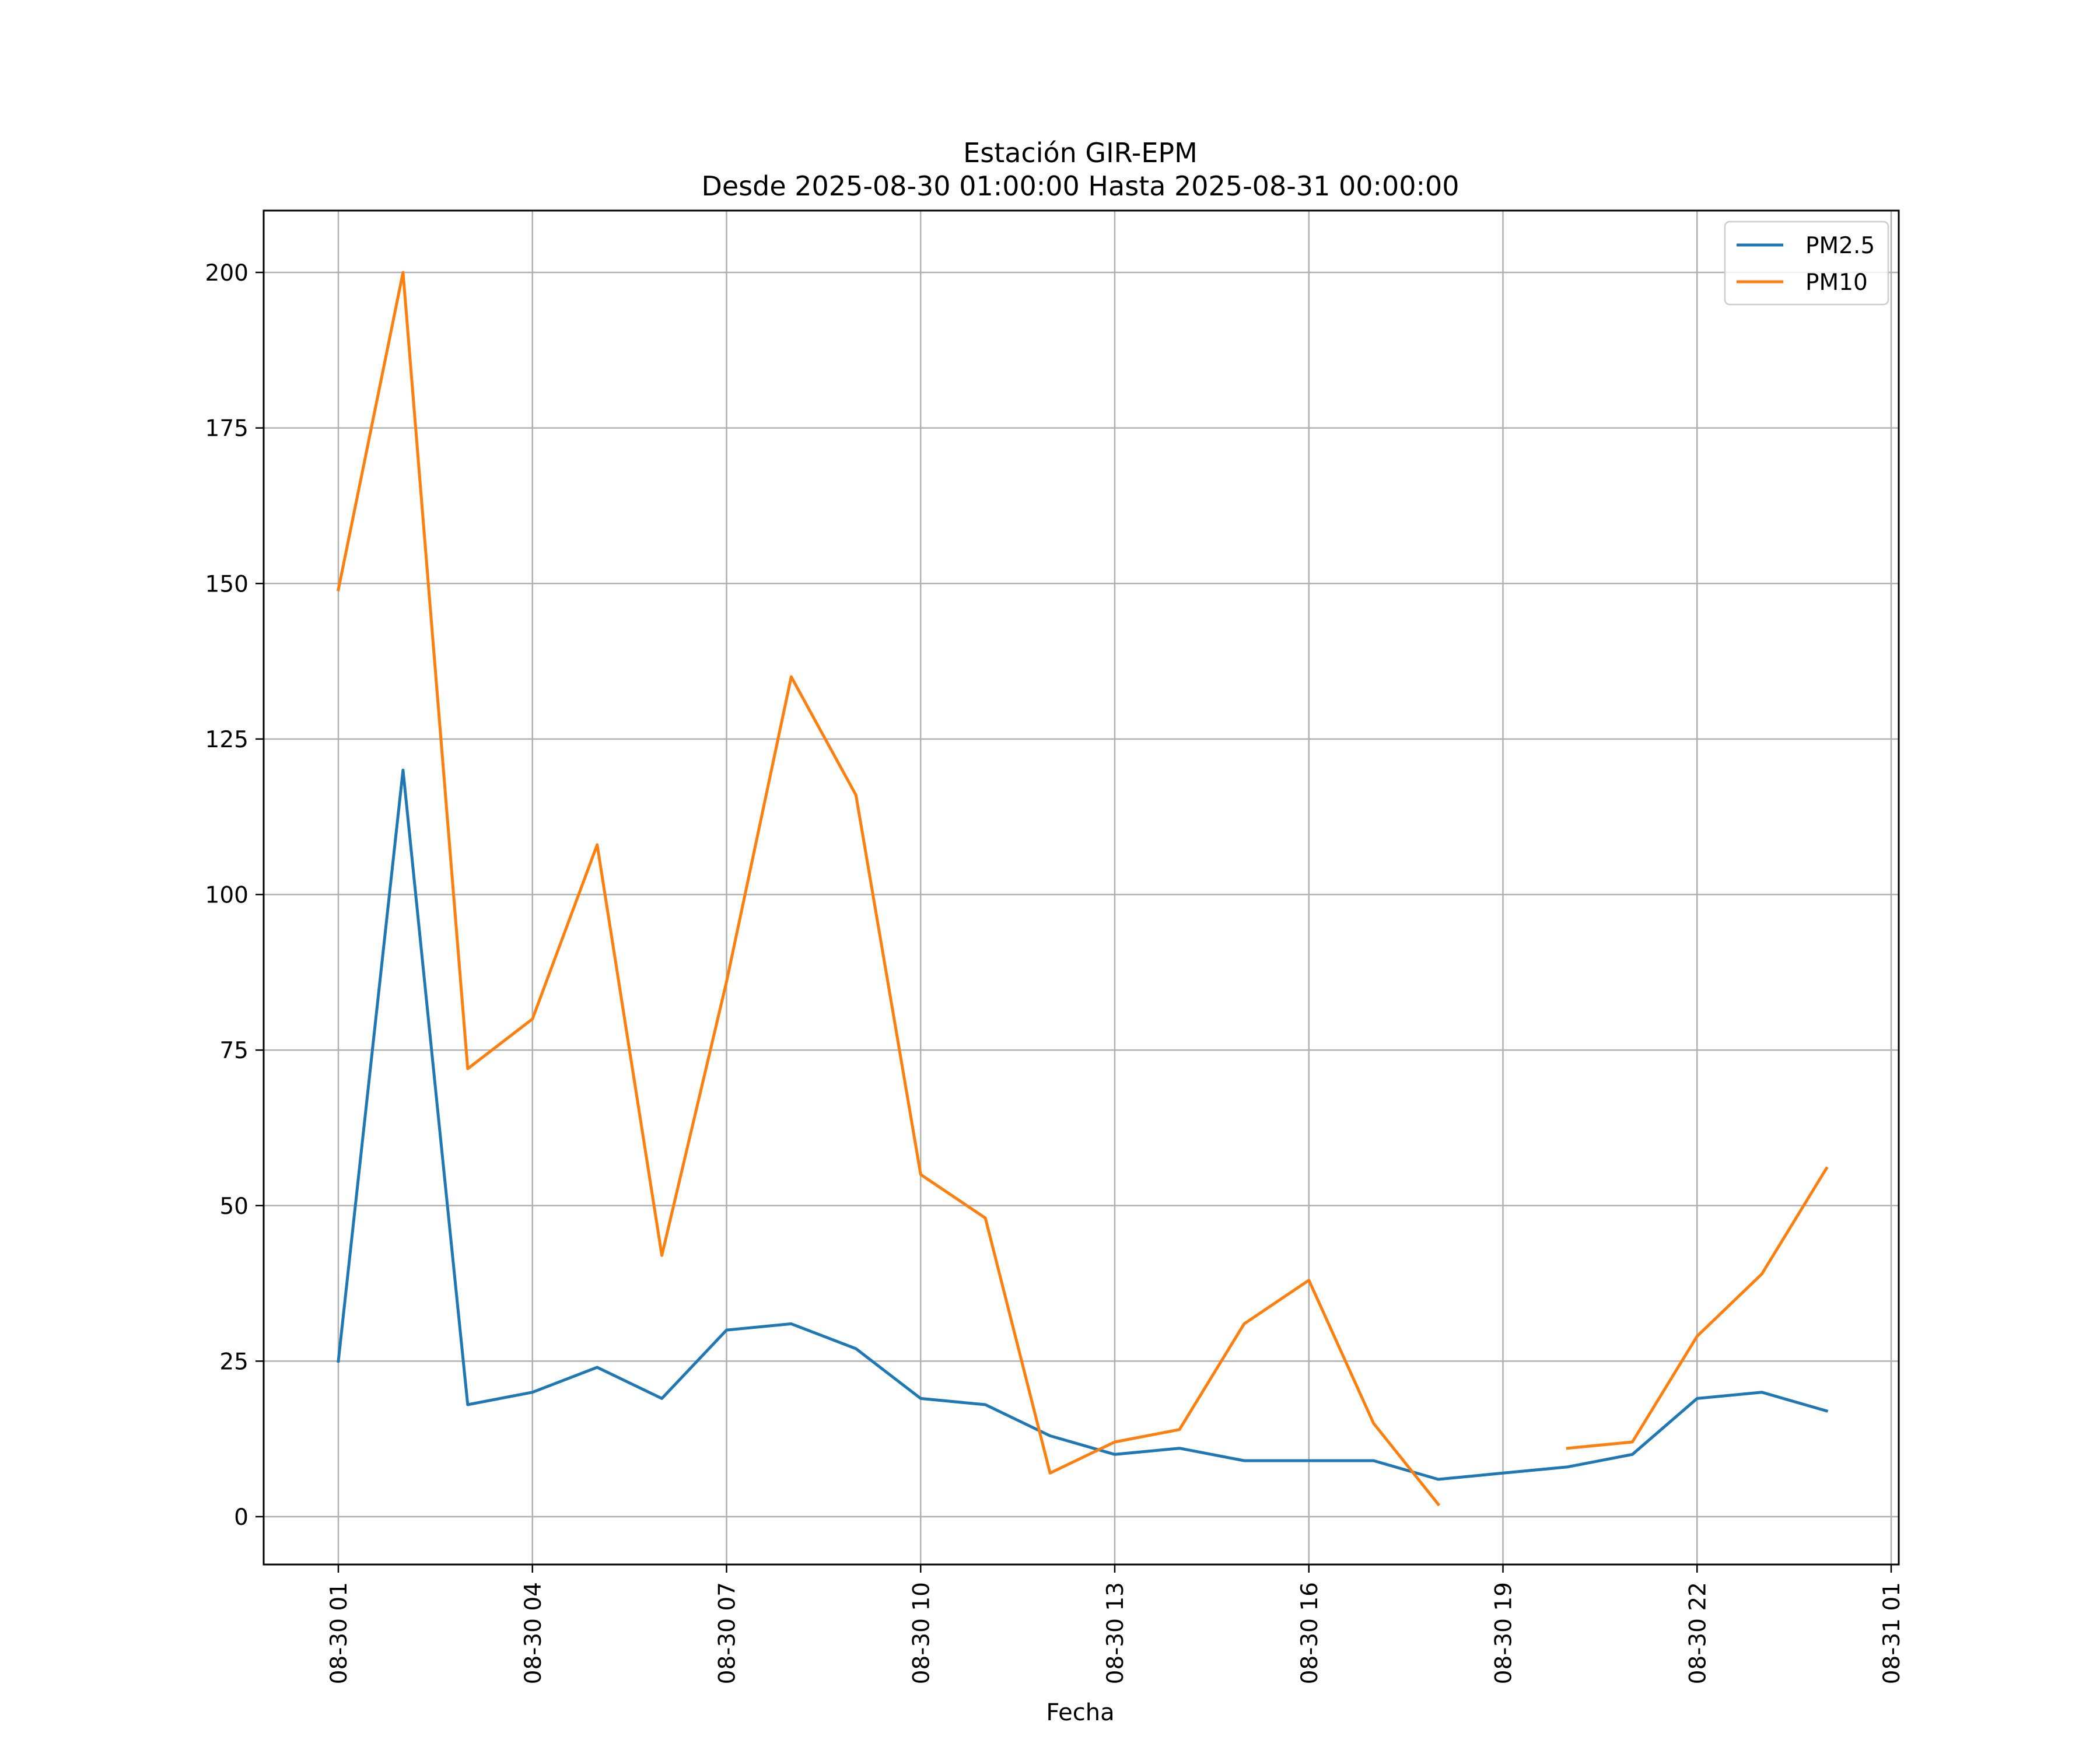  What do you see at coordinates (234, 1207) in the screenshot?
I see `y-tick-label: 50` at bounding box center [234, 1207].